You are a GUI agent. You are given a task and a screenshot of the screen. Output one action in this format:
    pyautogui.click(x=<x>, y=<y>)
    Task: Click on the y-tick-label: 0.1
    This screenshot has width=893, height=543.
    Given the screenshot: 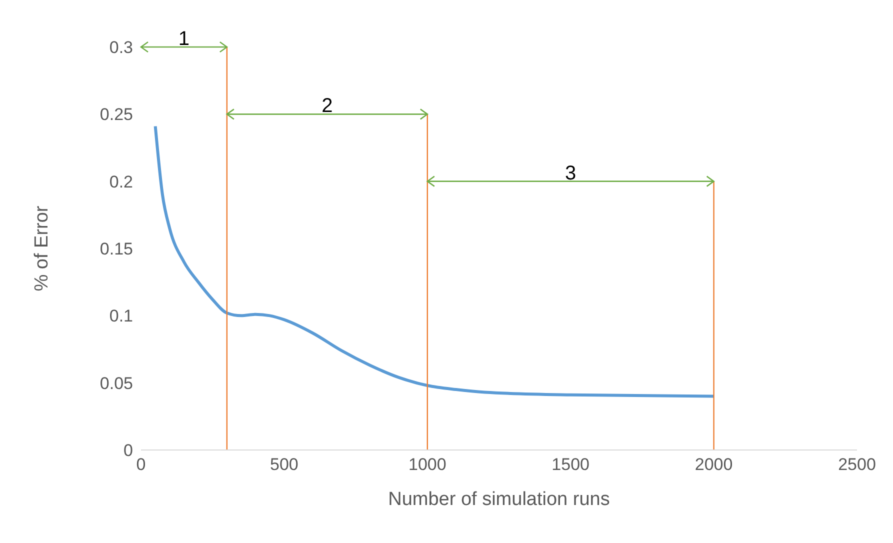 What is the action you would take?
    pyautogui.click(x=121, y=316)
    